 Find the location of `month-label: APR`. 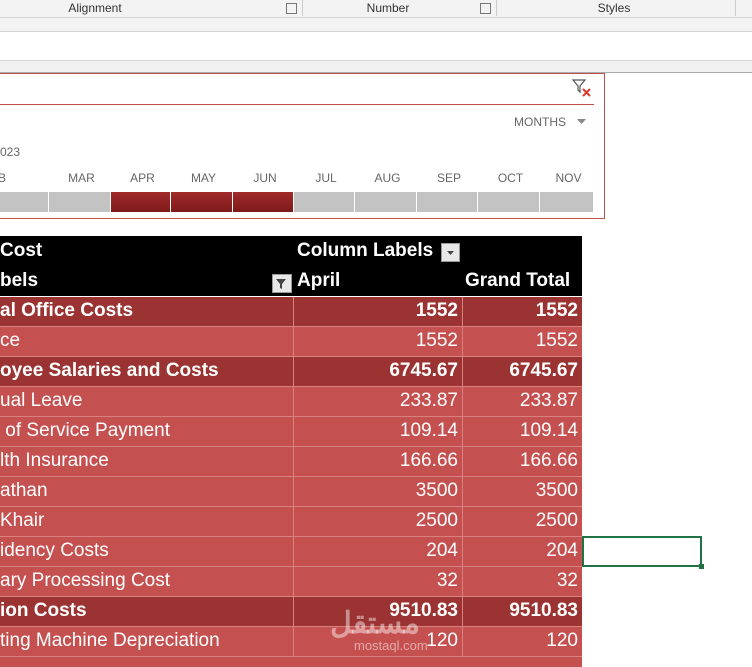

month-label: APR is located at coordinates (142, 178).